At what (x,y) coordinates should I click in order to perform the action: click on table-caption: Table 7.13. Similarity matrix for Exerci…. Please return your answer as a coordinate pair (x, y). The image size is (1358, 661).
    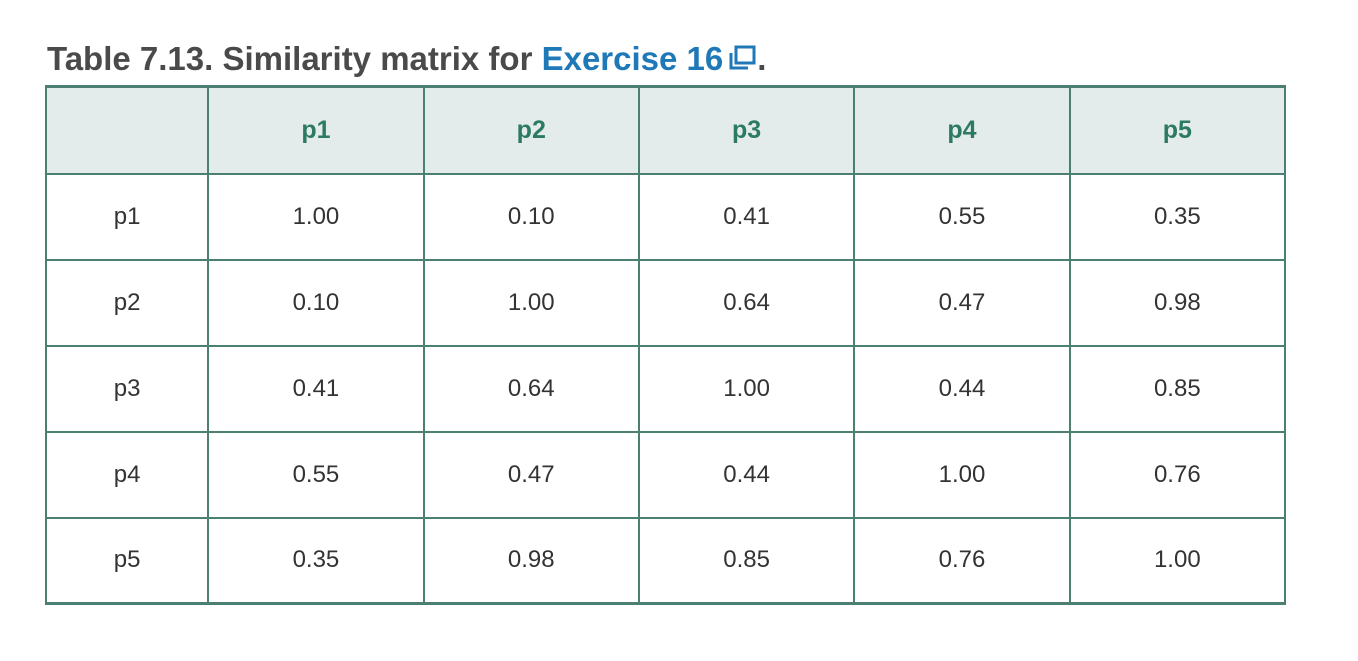
    Looking at the image, I should click on (406, 59).